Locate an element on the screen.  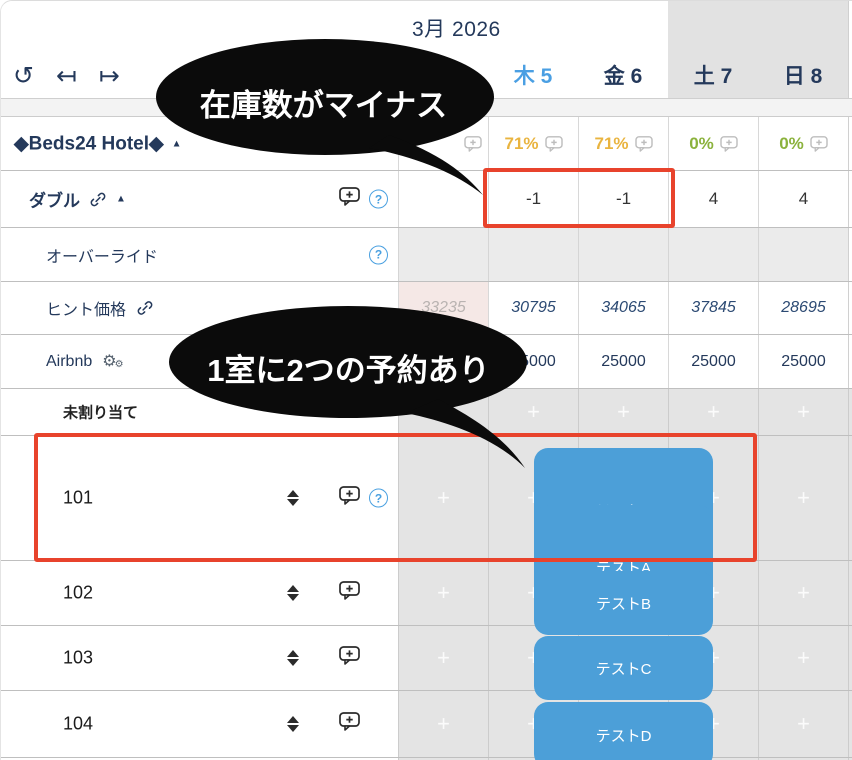
property-row: ◆Beds24 Hotel◆ ▲ 71% 71% 0% 0% is located at coordinates (426, 144).